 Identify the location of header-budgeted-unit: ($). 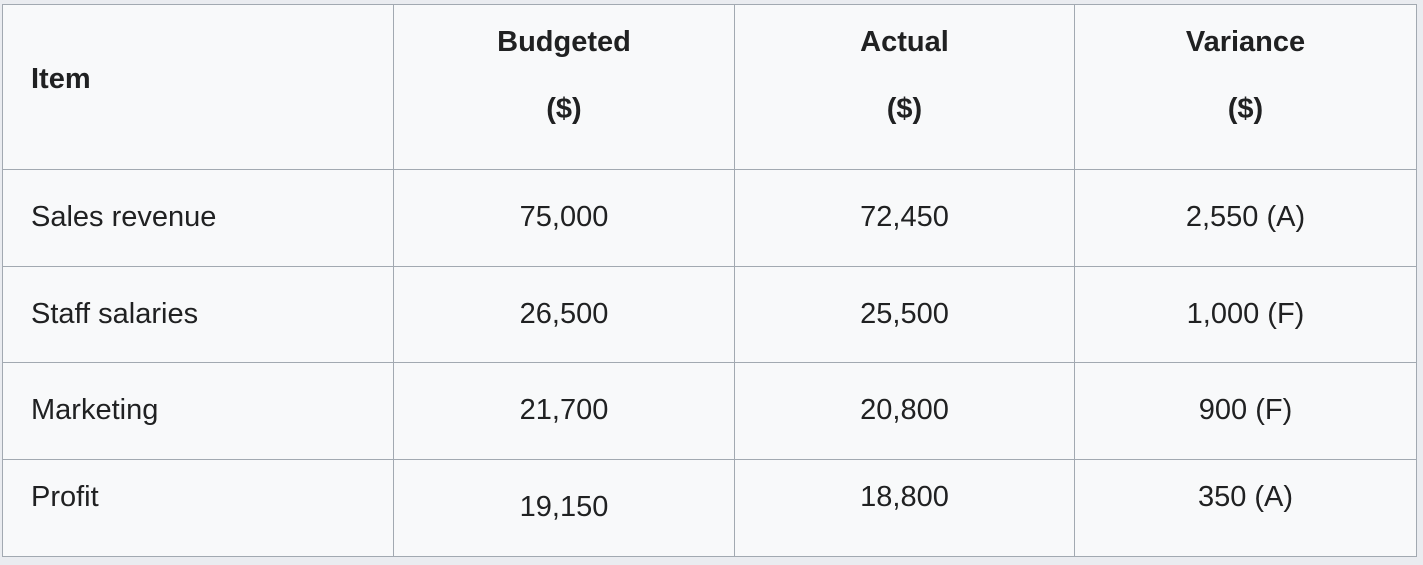
(564, 109).